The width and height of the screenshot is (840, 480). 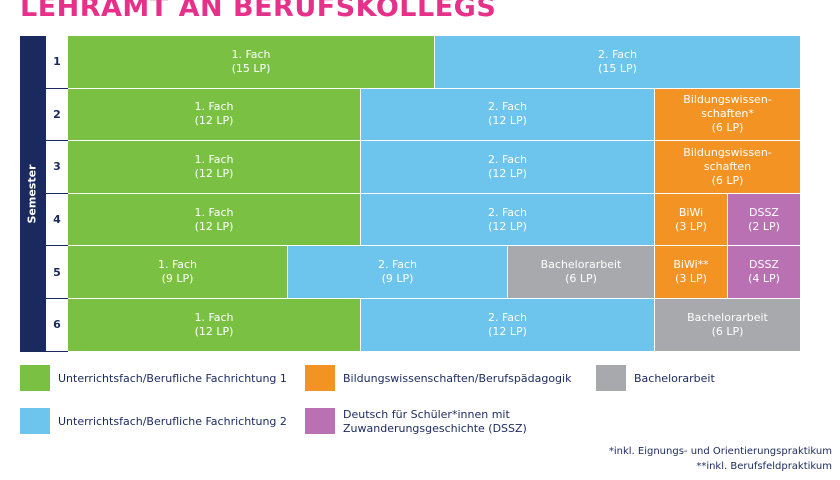 What do you see at coordinates (728, 167) in the screenshot?
I see `module-cell-education: Bildungswissen- schaften (6 LP)` at bounding box center [728, 167].